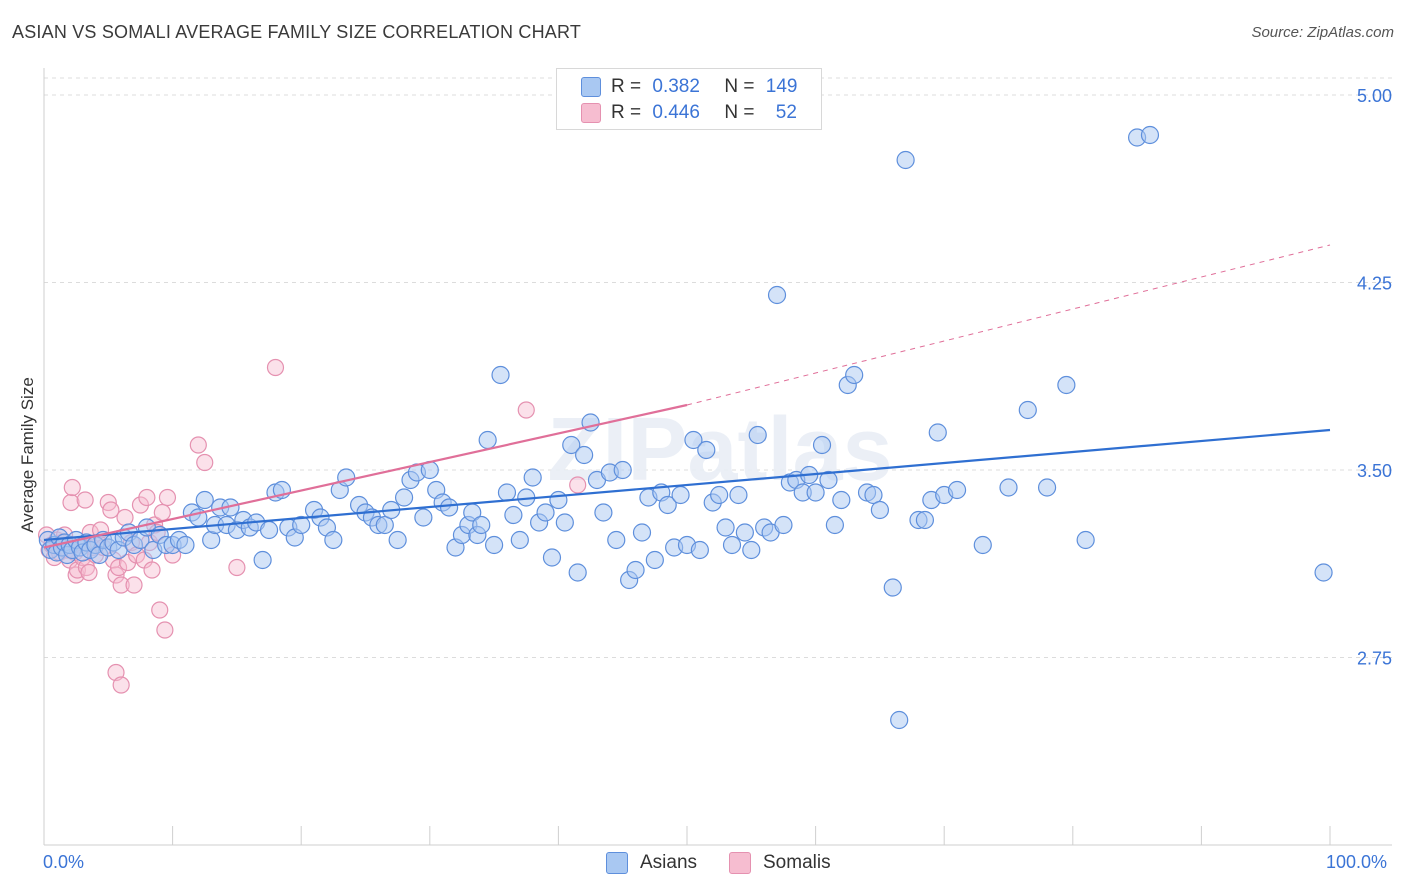  I want to click on legend-n-value: 52, so click(786, 112).